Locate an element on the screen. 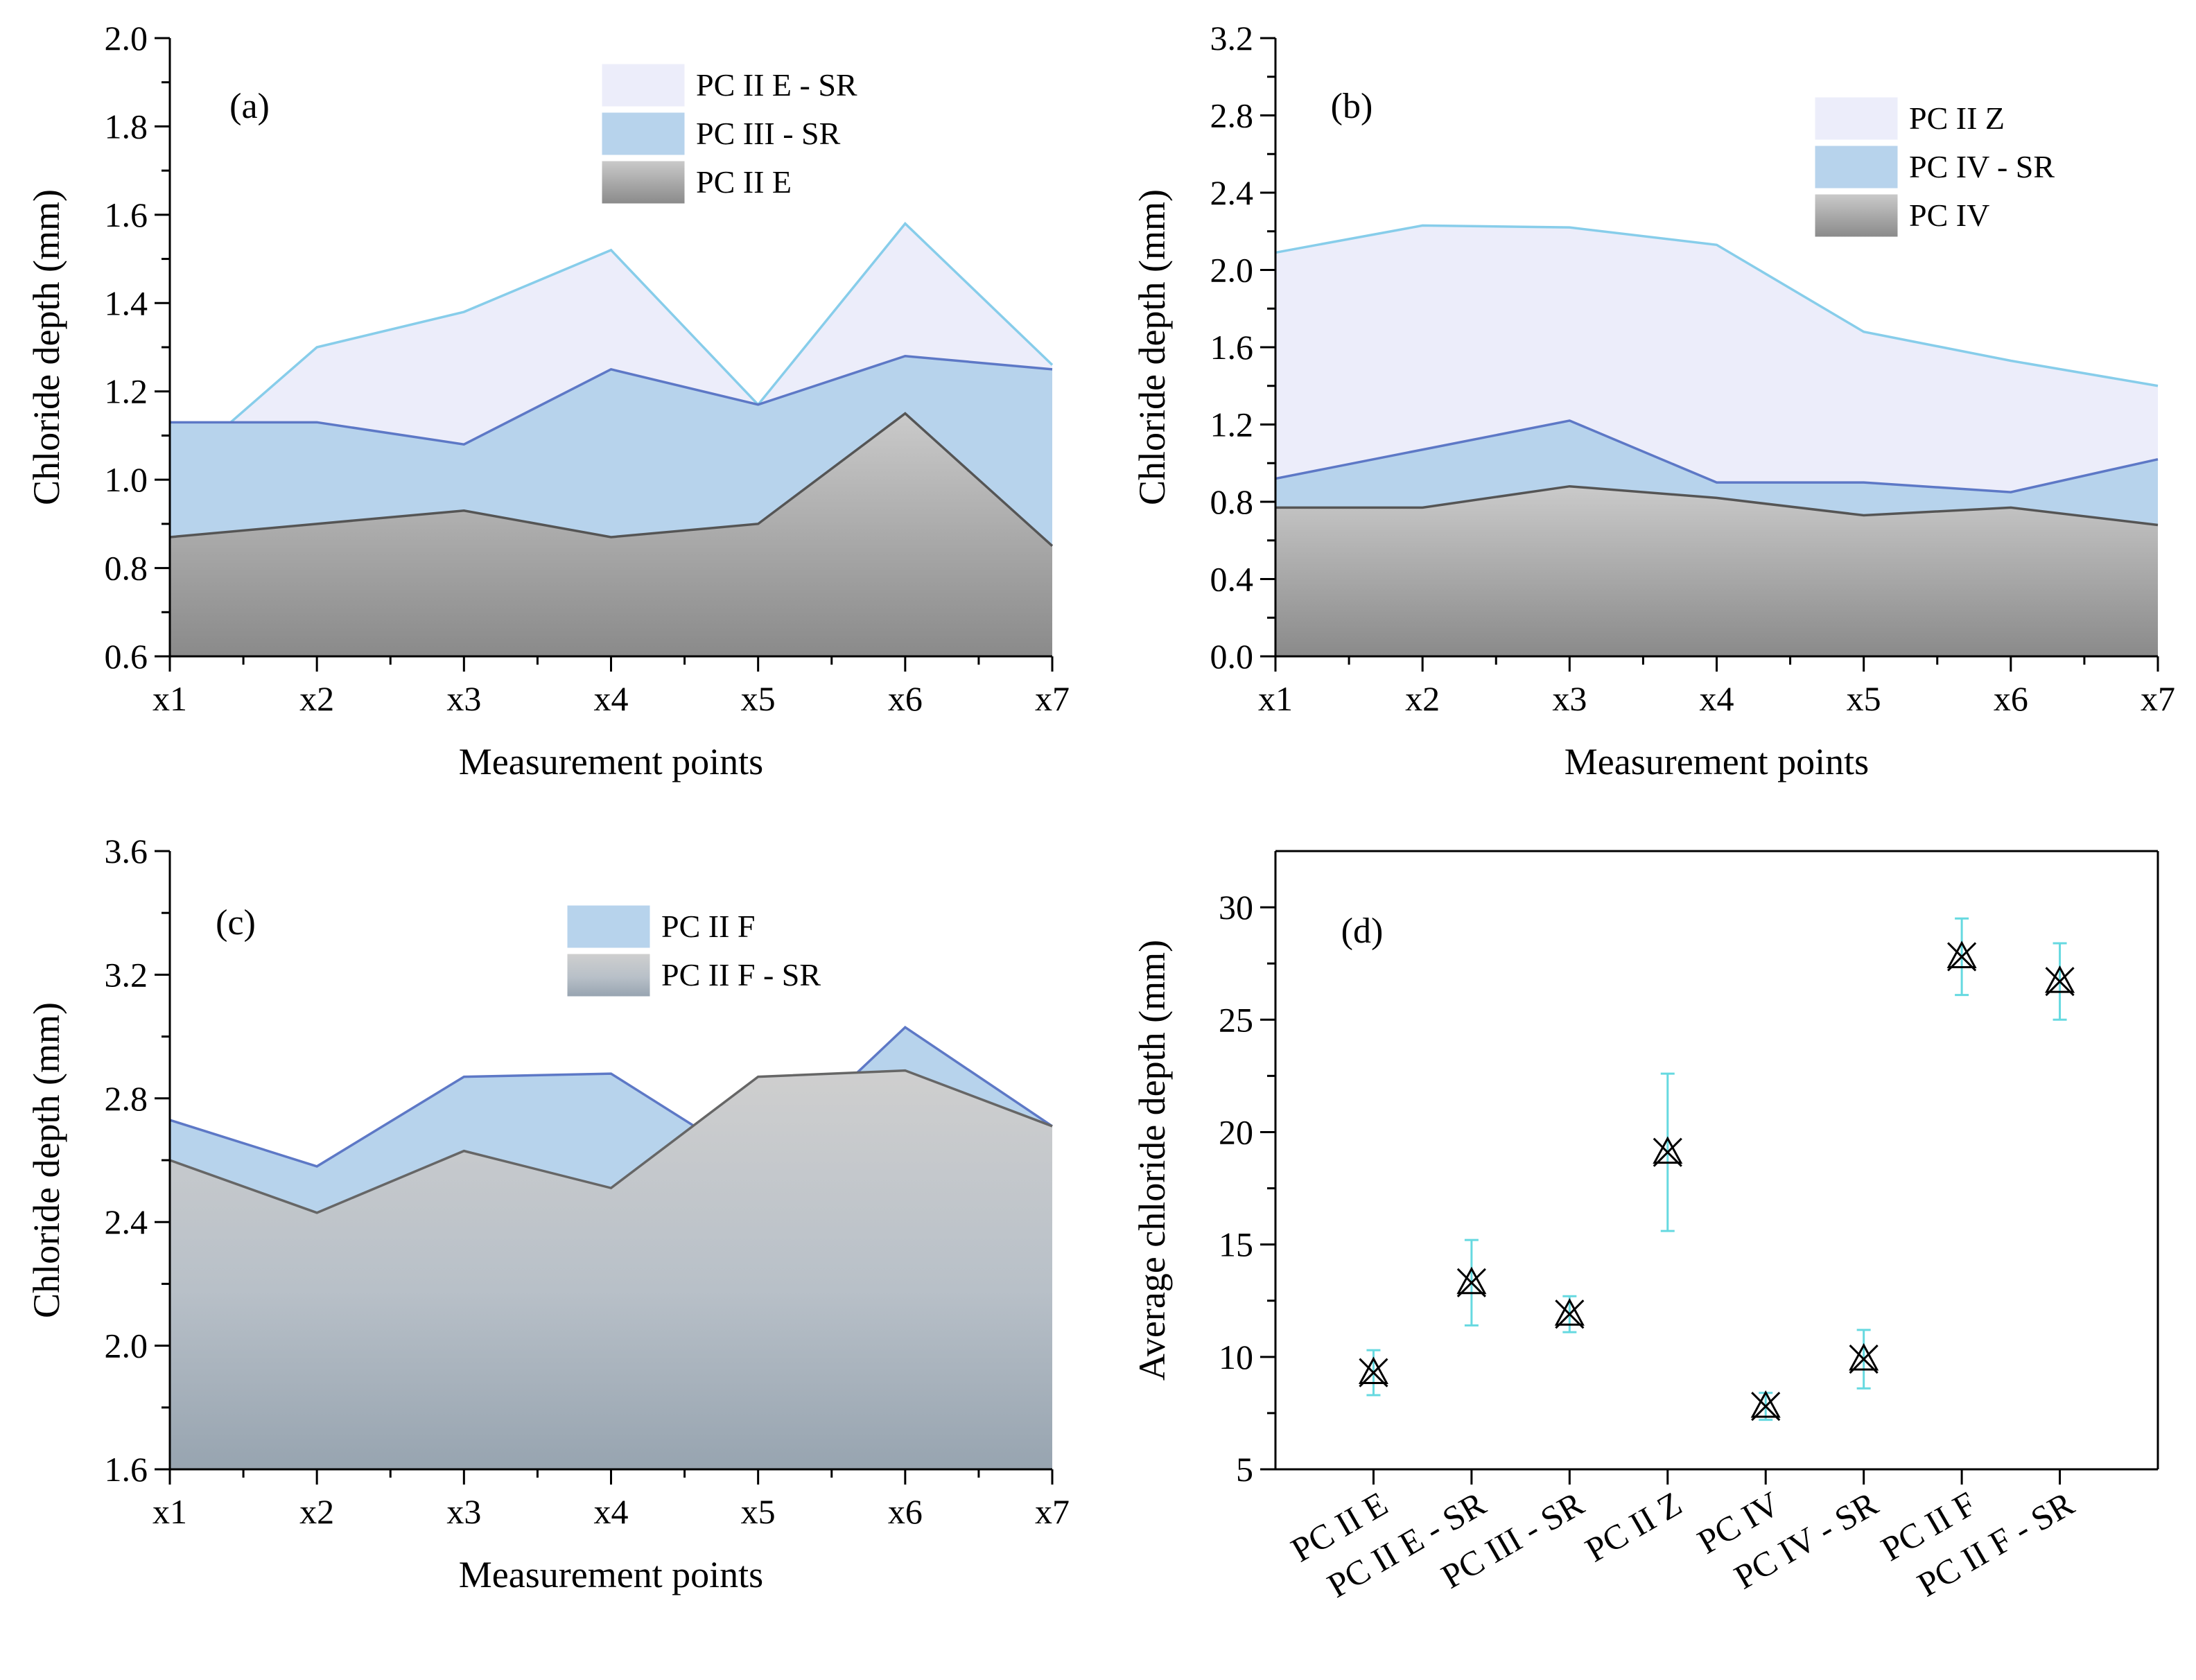 Image resolution: width=2196 pixels, height=1680 pixels. legend-label: PC II F is located at coordinates (708, 926).